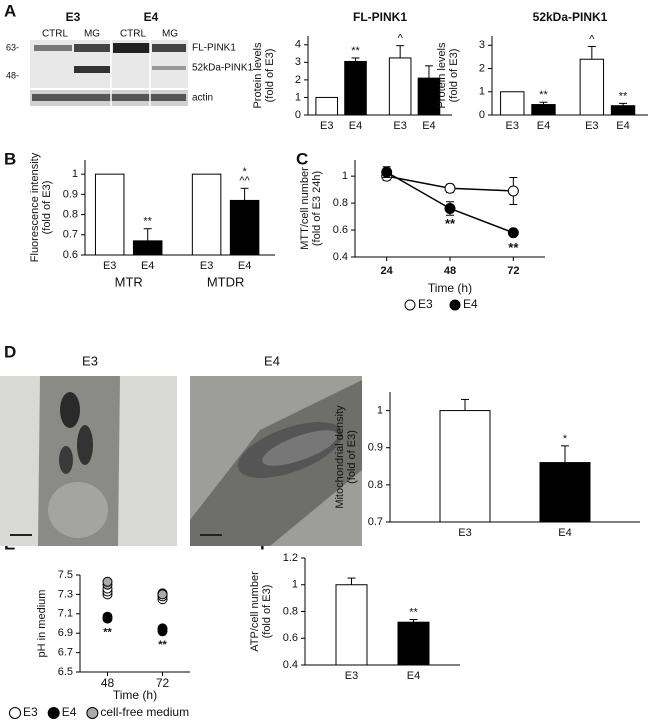  Describe the element at coordinates (92, 34) in the screenshot. I see `lane-label: MG` at that location.